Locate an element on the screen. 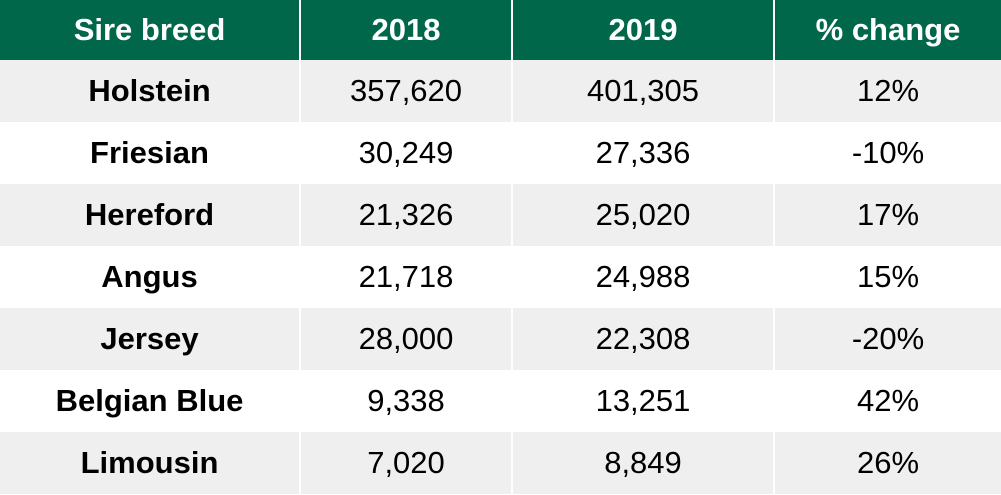 The width and height of the screenshot is (1001, 495). value-cell: 30,249 is located at coordinates (405, 153).